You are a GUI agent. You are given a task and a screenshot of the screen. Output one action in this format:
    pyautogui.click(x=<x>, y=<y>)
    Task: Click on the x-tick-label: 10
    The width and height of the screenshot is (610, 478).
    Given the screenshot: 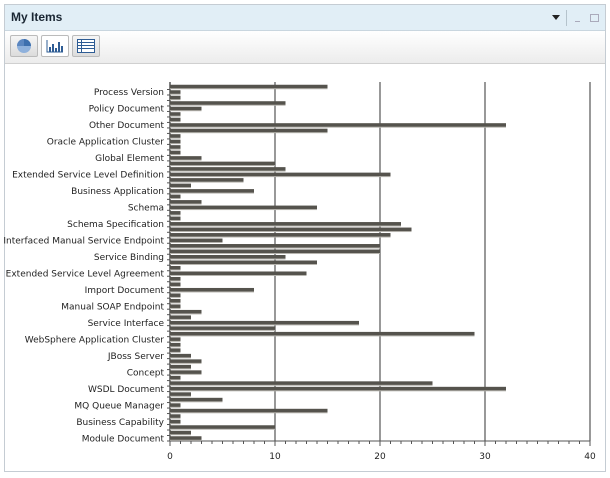 What is the action you would take?
    pyautogui.click(x=275, y=457)
    